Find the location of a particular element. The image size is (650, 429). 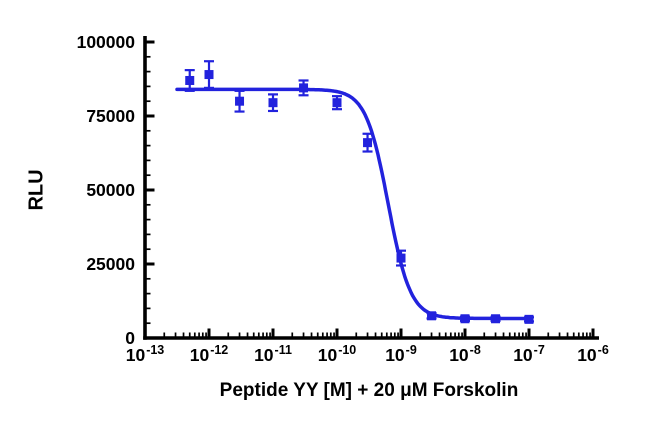

x-tick-labels: 10⁻¹³ 10⁻¹² 10⁻¹¹ 10⁻¹⁰ 10⁻⁹ 10⁻⁸ 10⁻⁷ 10⁻⁶ is located at coordinates (367, 354).